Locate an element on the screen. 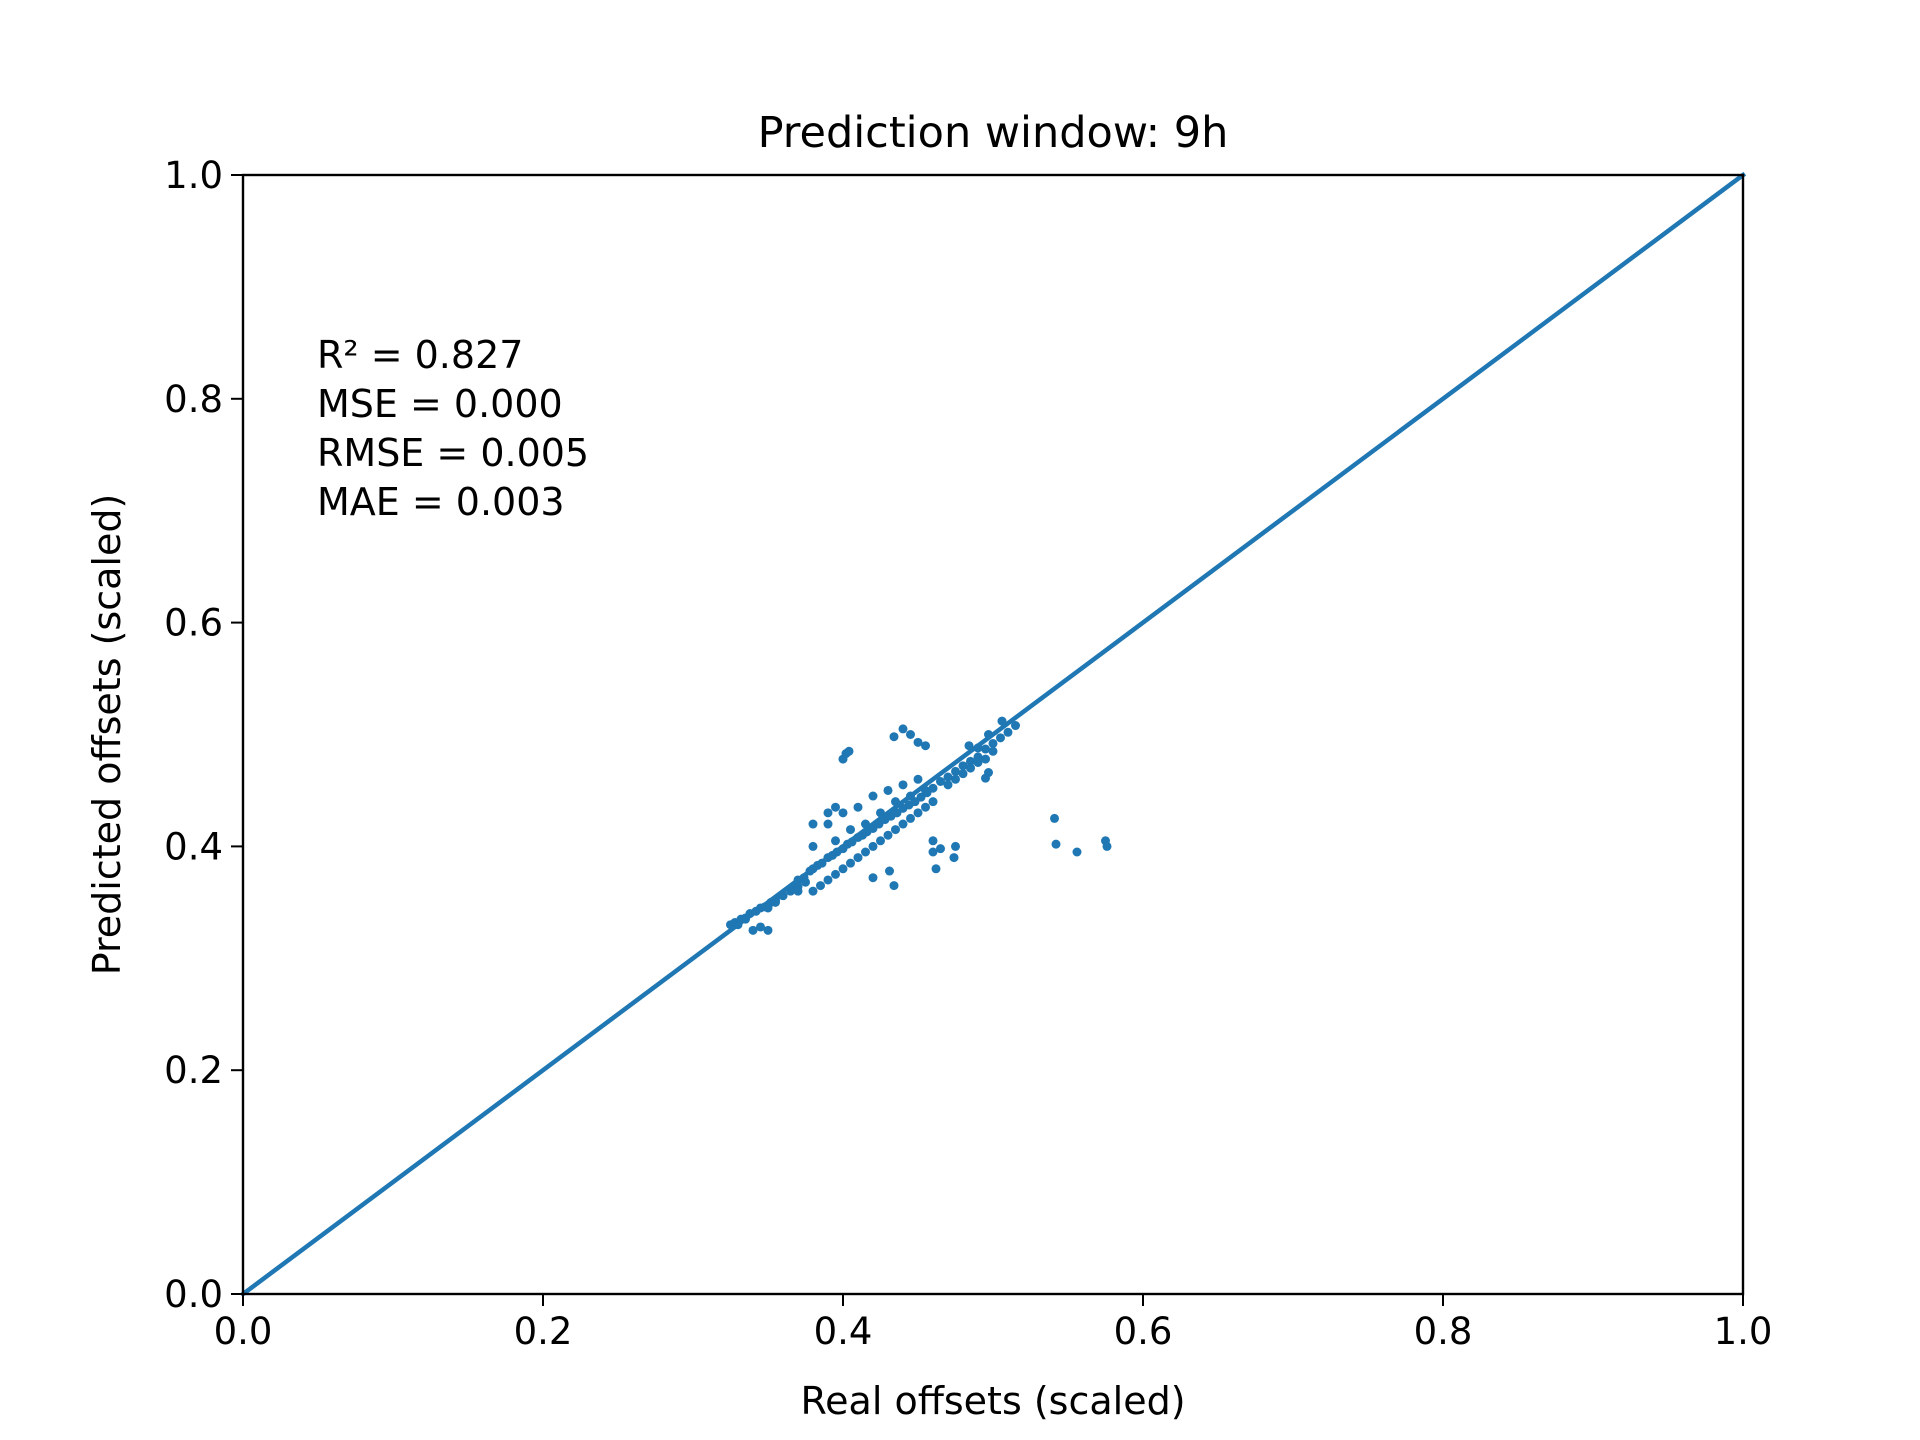 The height and width of the screenshot is (1440, 1920). y-tick-label: 0.0 is located at coordinates (193, 1294).